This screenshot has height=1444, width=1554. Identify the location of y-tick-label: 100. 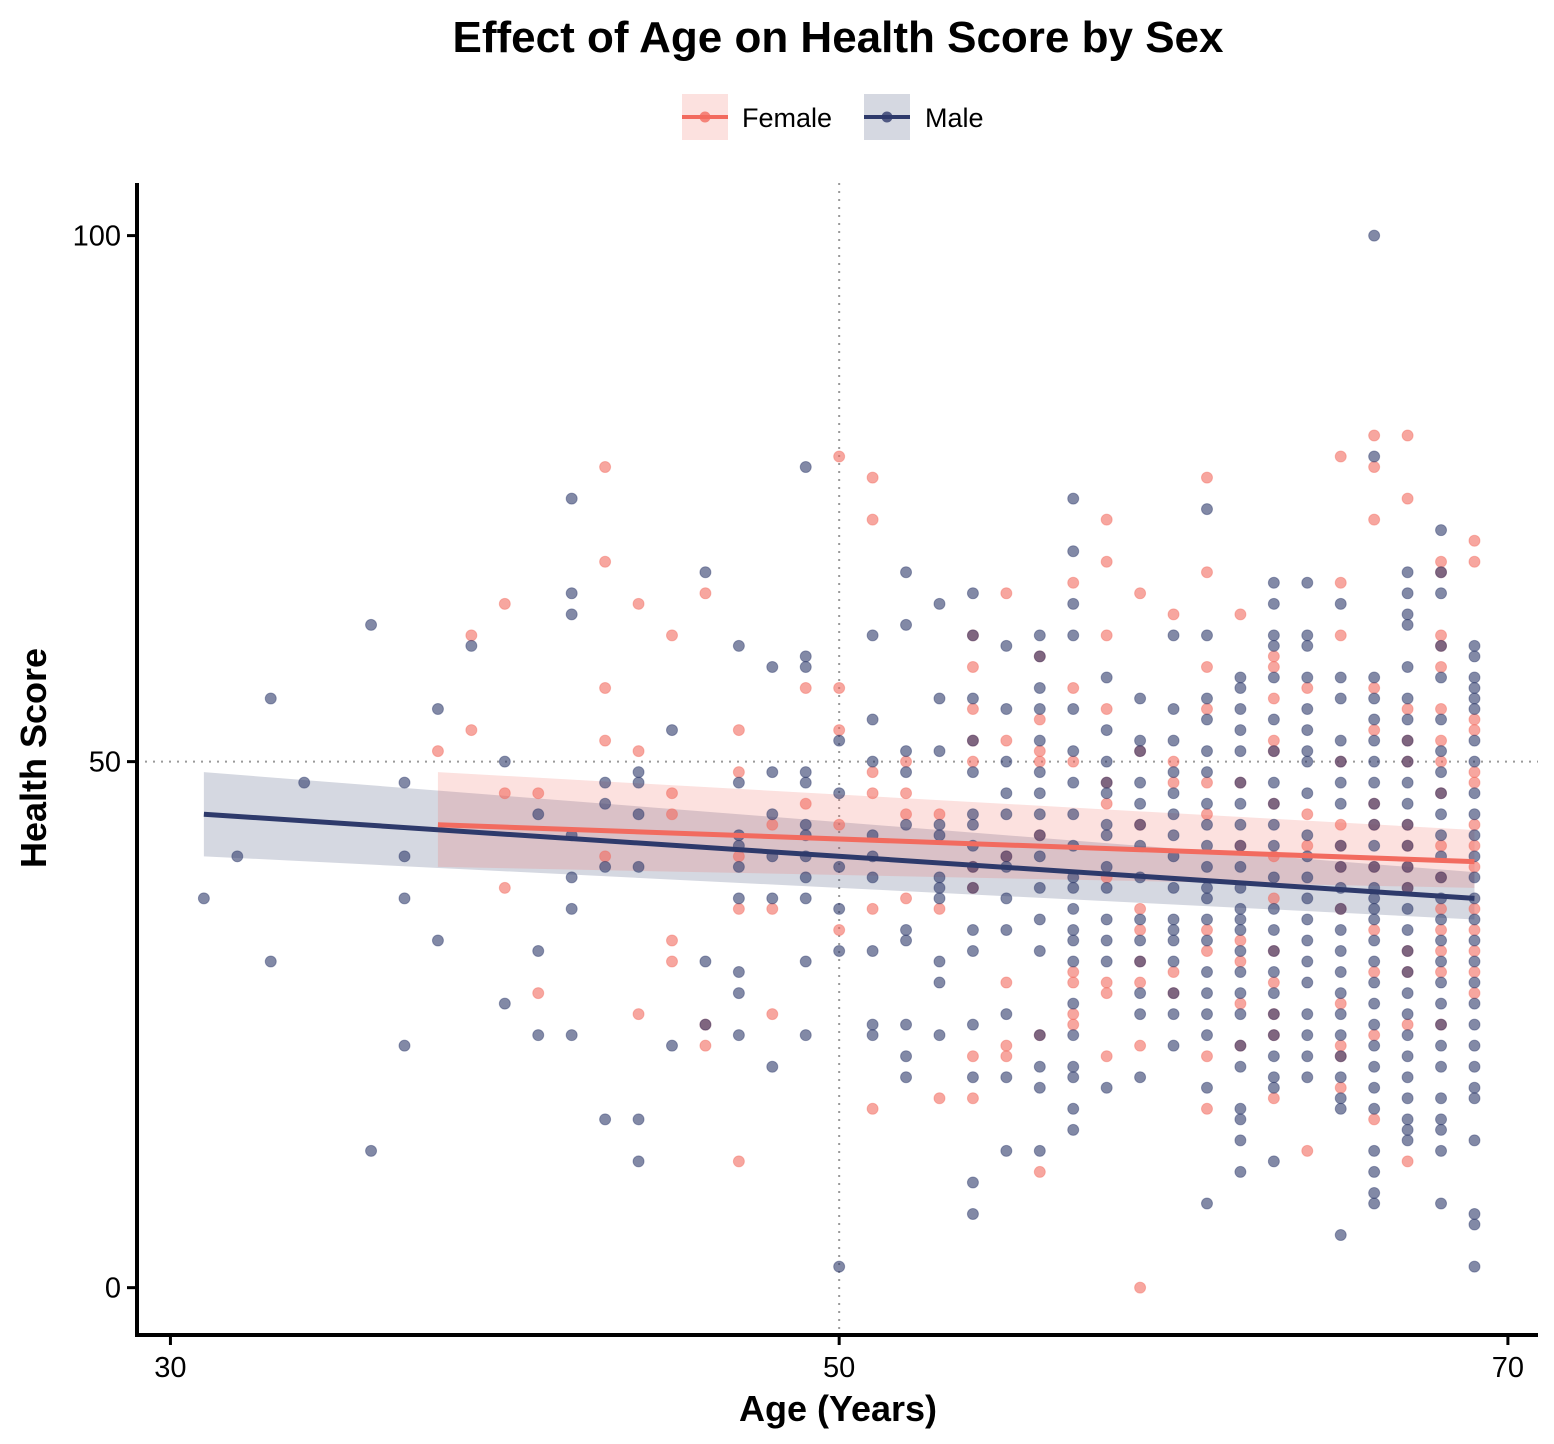
(97, 237).